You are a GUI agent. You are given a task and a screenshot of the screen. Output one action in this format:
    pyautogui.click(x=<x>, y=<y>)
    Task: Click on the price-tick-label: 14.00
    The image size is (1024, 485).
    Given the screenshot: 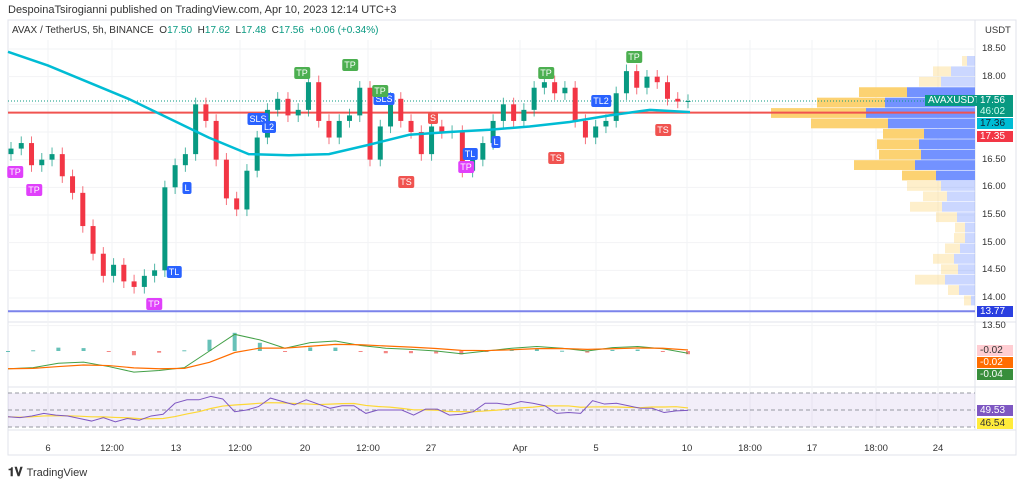 What is the action you would take?
    pyautogui.click(x=994, y=297)
    